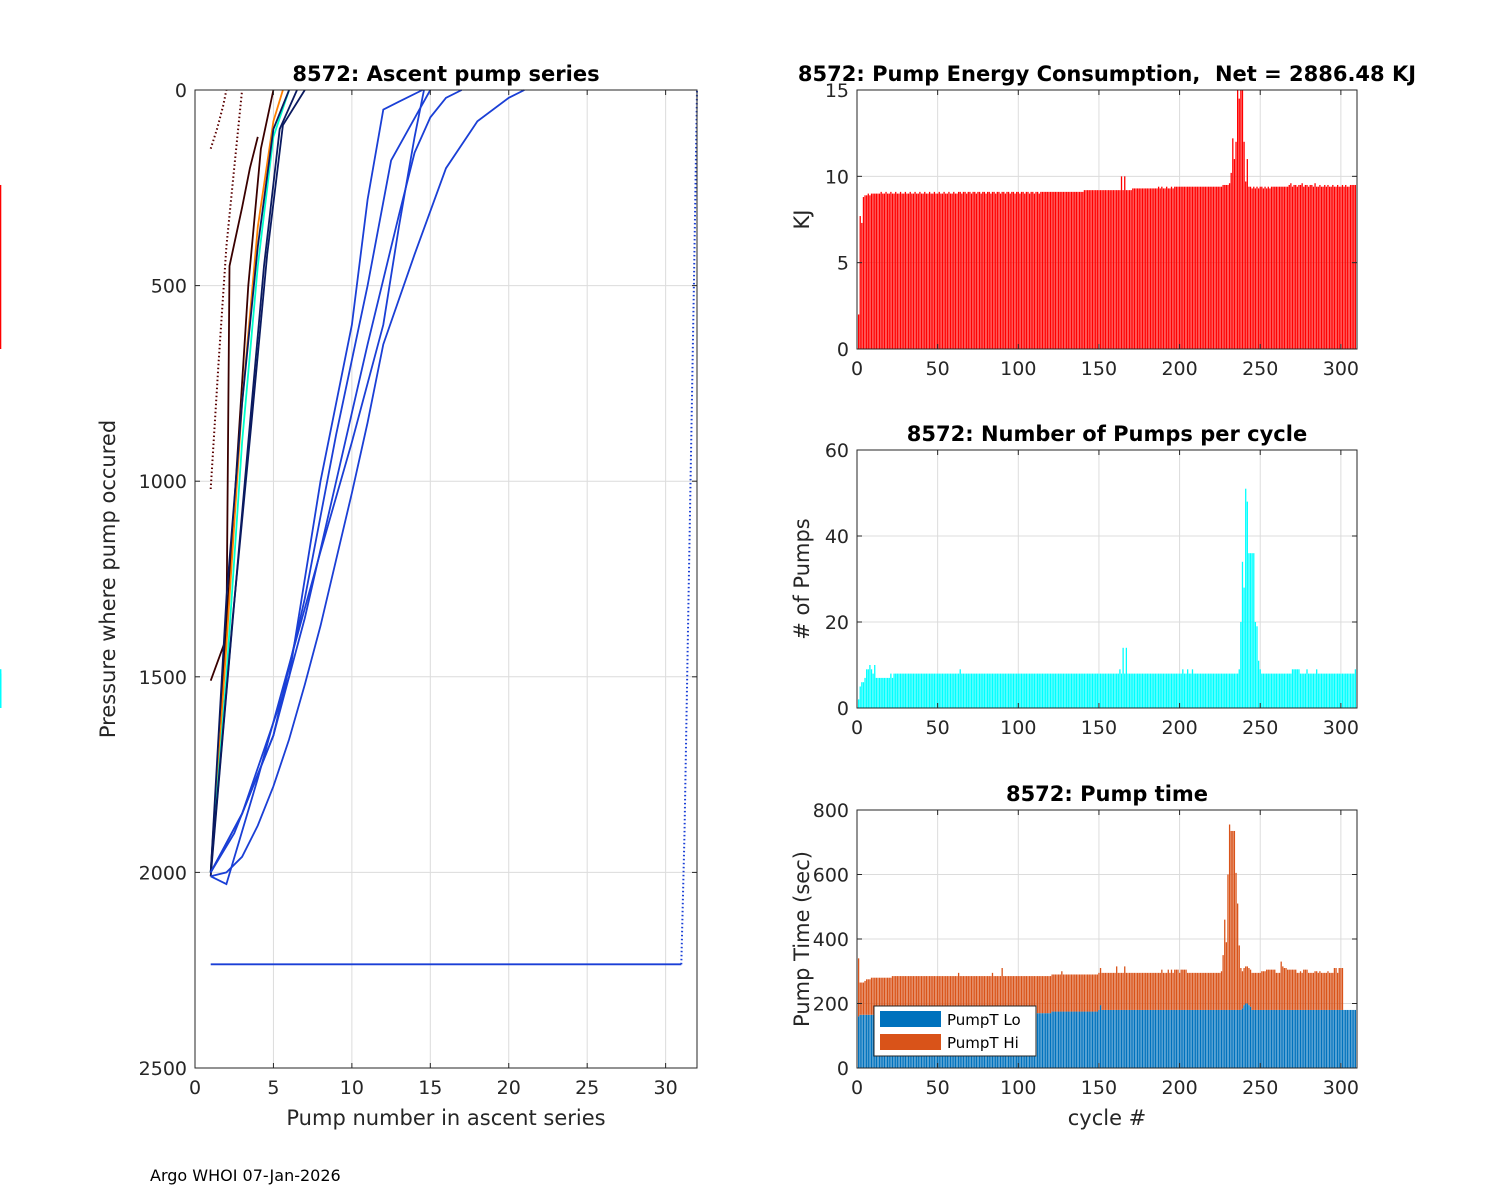 The width and height of the screenshot is (1500, 1200). What do you see at coordinates (108, 579) in the screenshot?
I see `ascent-y-label: Pressure where pump occured` at bounding box center [108, 579].